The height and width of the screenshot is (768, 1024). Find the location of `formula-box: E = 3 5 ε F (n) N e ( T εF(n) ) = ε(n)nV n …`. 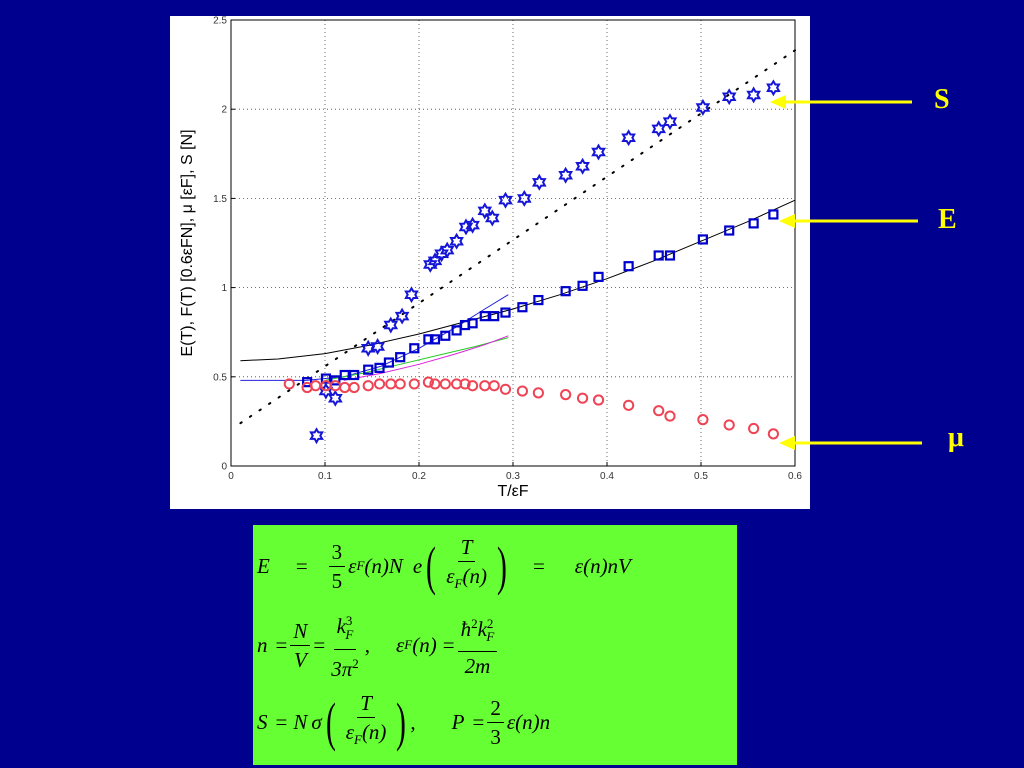

formula-box: E = 3 5 ε F (n) N e ( T εF(n) ) = ε(n)nV n … is located at coordinates (495, 645).